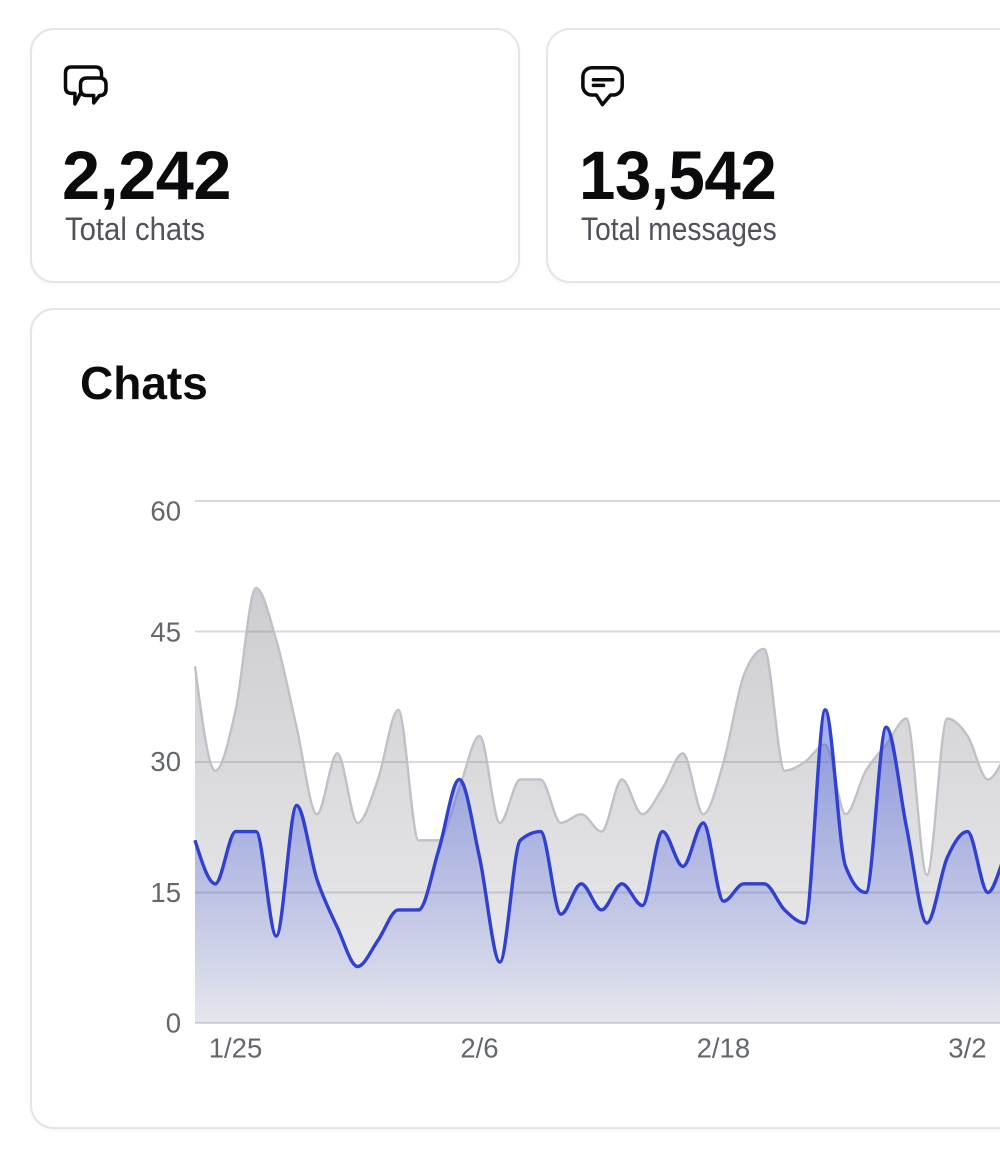  I want to click on svg-text: 0, so click(173, 1023).